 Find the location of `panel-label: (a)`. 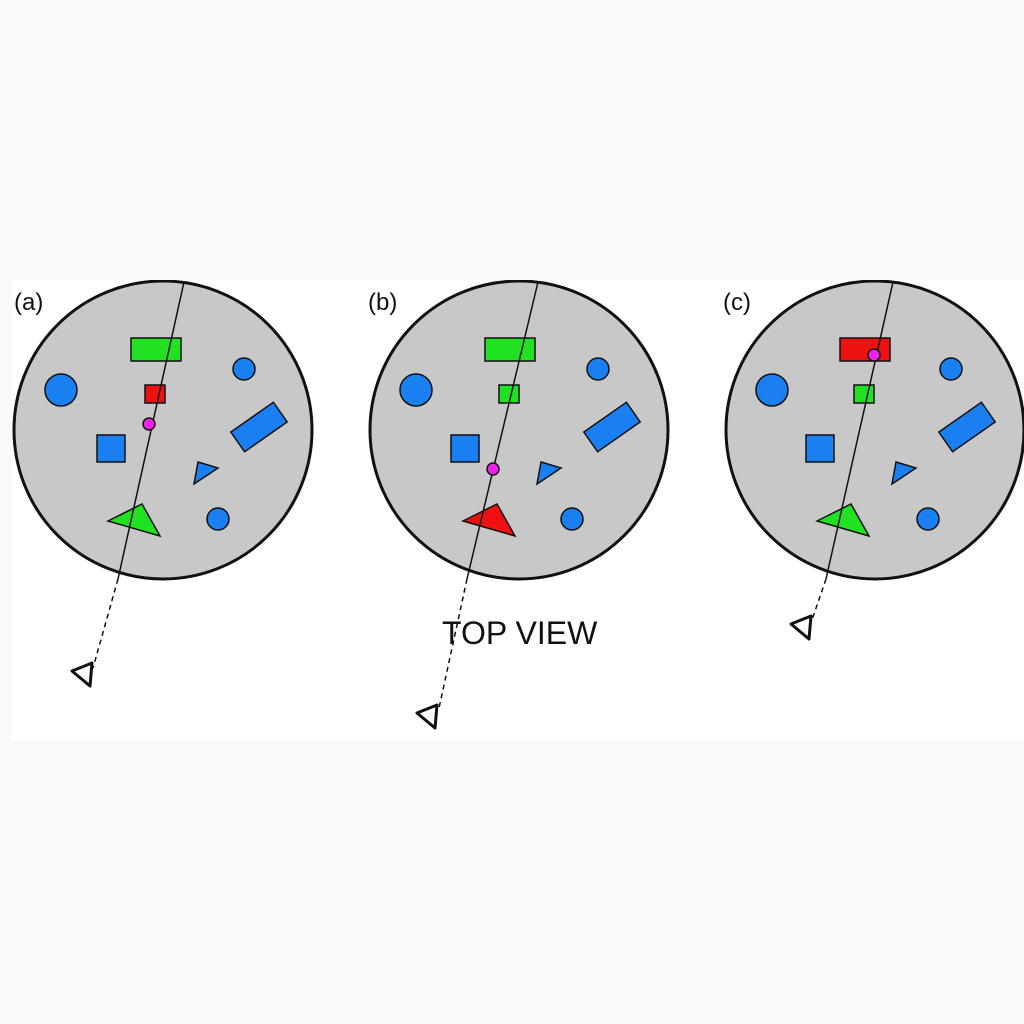

panel-label: (a) is located at coordinates (28, 302).